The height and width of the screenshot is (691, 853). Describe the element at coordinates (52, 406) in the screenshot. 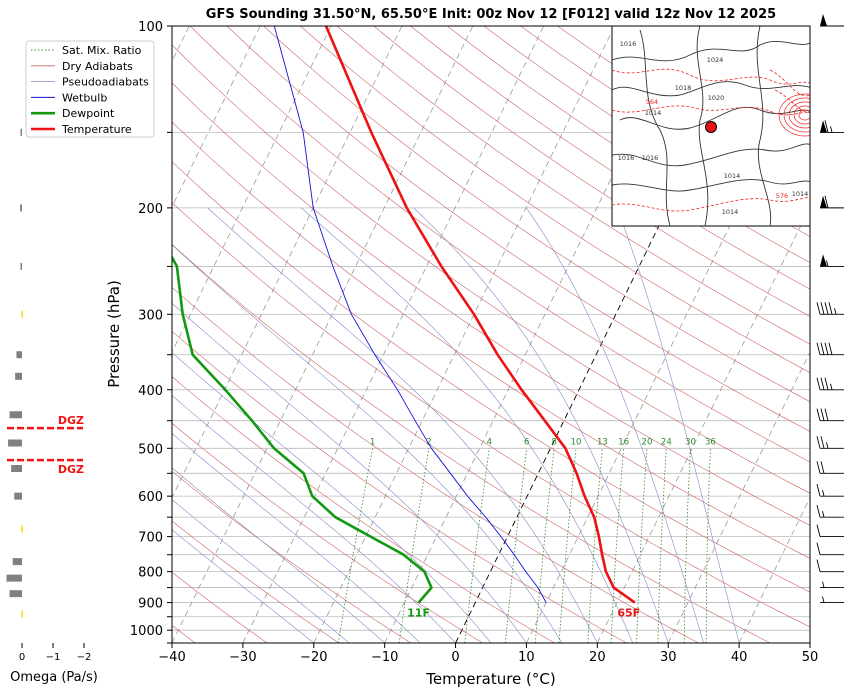

I see `omega-panel: 0 −1 −2 Omega (Pa/s) DGZ DGZ` at that location.